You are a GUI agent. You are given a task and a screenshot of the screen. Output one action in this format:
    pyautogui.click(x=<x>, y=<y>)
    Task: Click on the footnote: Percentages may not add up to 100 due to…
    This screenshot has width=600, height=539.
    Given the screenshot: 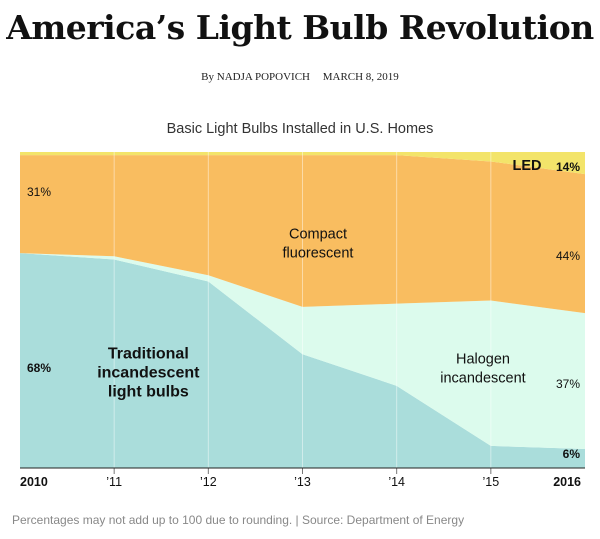 What is the action you would take?
    pyautogui.click(x=238, y=520)
    